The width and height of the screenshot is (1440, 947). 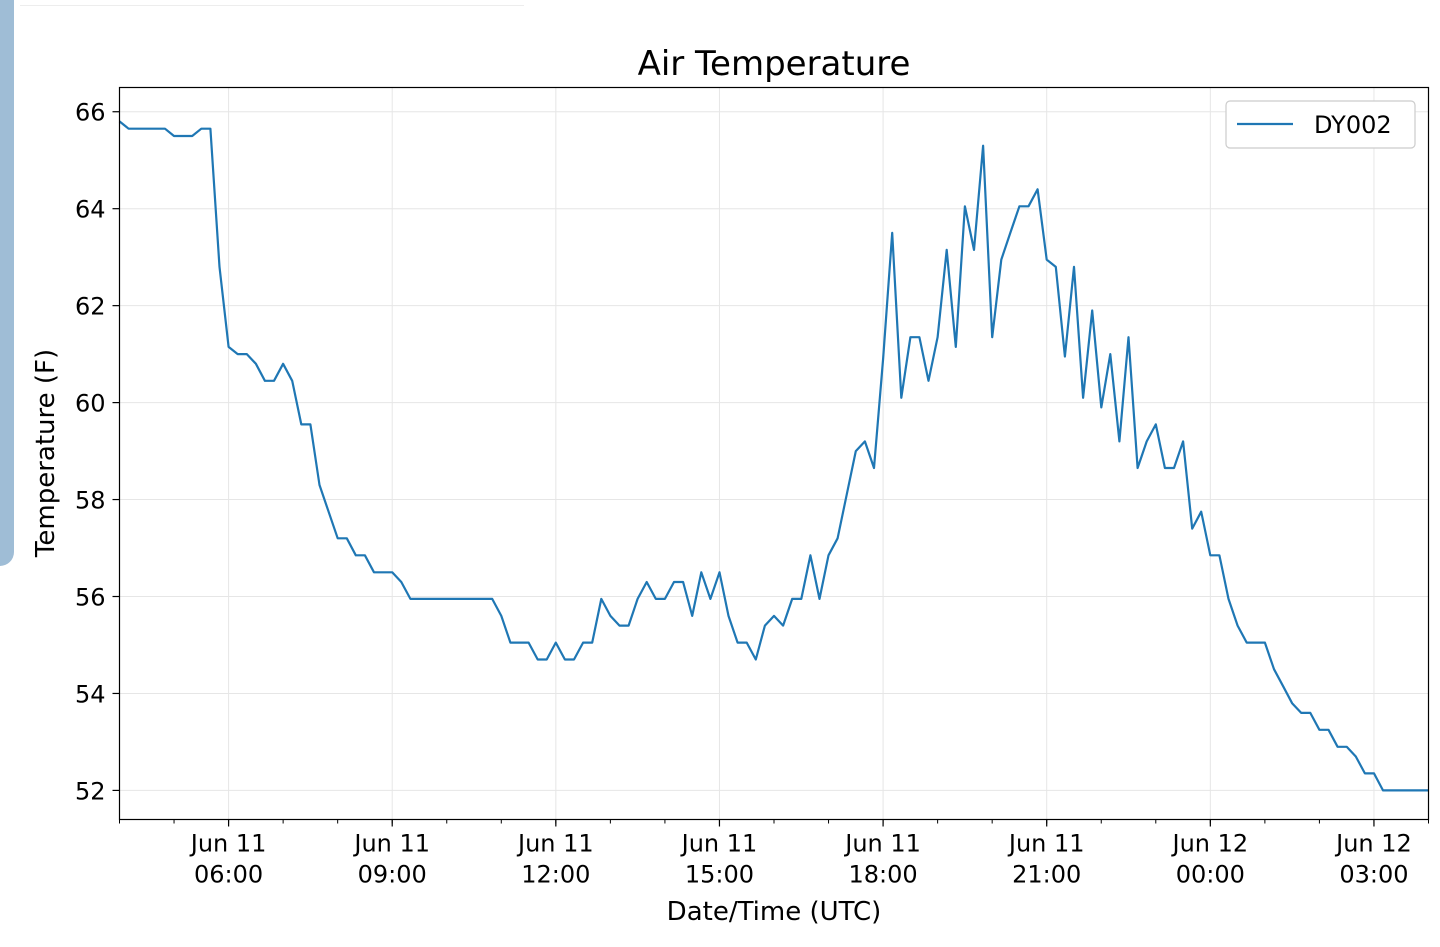 I want to click on x-tick-label-time: 18:00, so click(x=882, y=875).